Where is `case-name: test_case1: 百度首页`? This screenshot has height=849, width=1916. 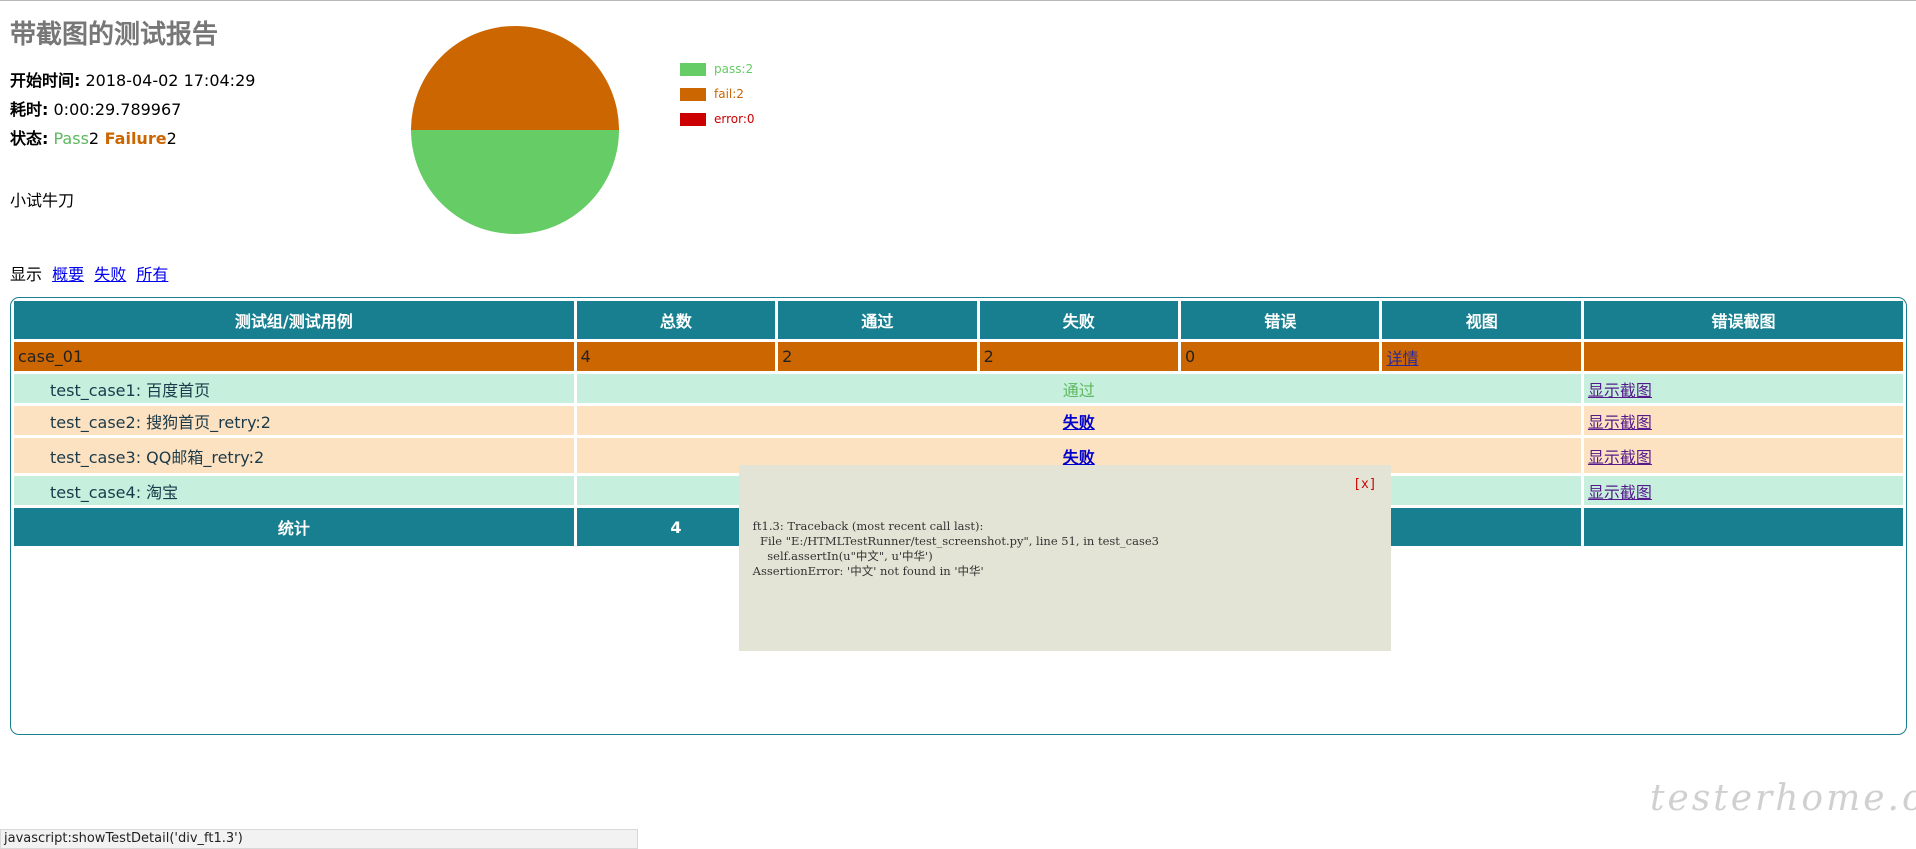
case-name: test_case1: 百度首页 is located at coordinates (294, 388).